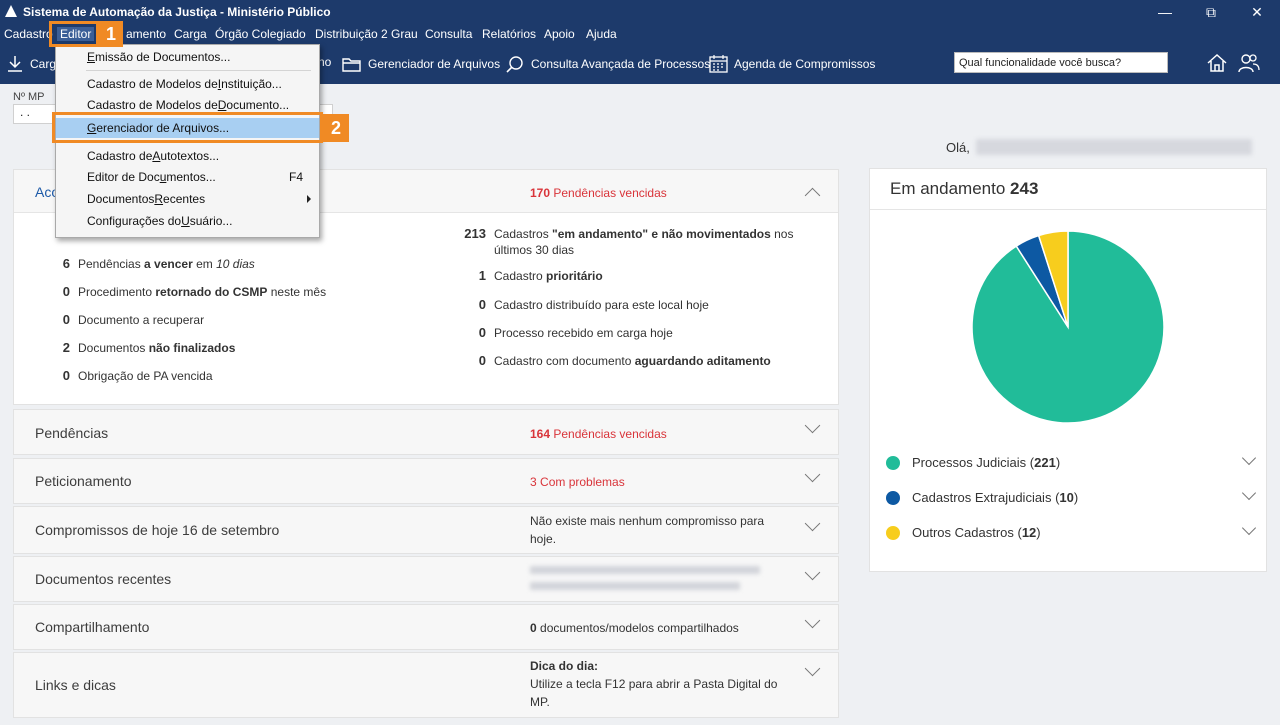 The height and width of the screenshot is (725, 1280). Describe the element at coordinates (1165, 12) in the screenshot. I see `minimize-icon: —` at that location.